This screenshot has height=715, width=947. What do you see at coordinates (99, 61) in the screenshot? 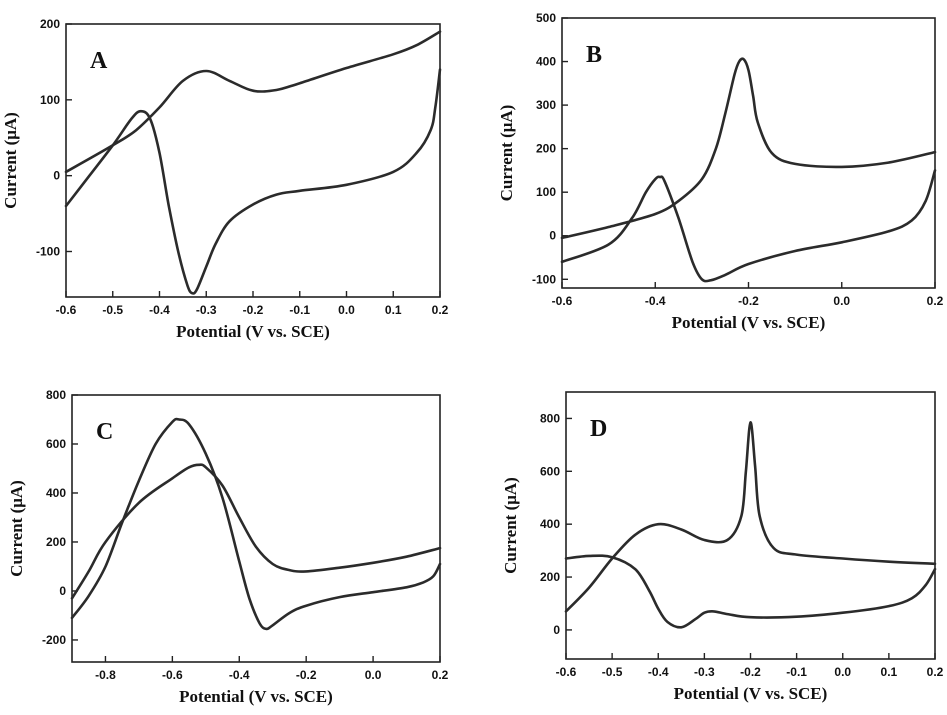
I see `panel-label: A` at bounding box center [99, 61].